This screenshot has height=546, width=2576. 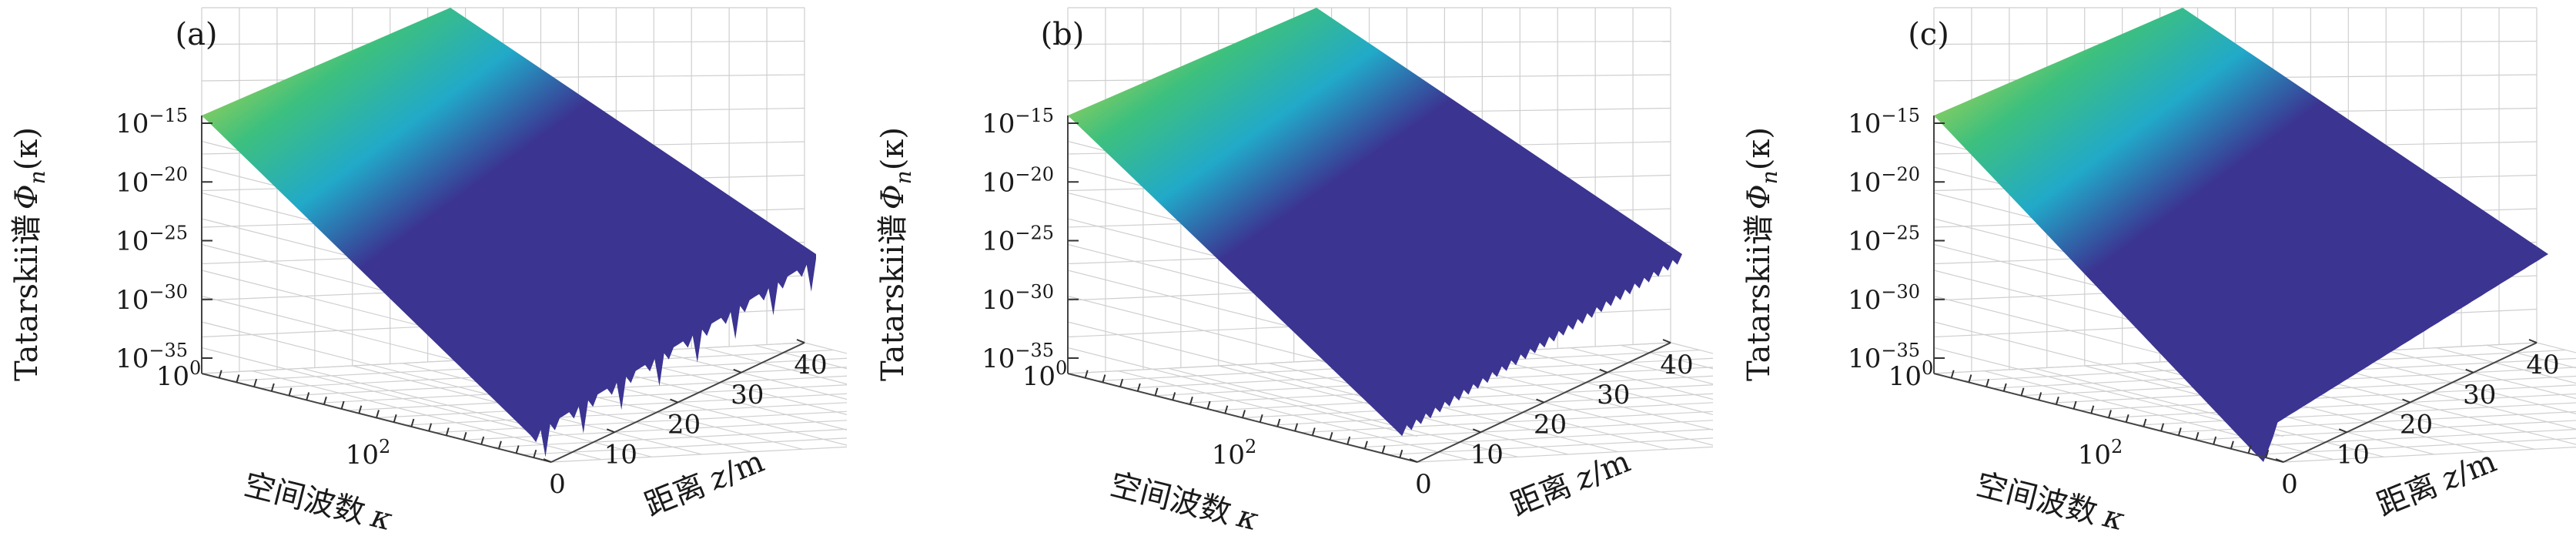 I want to click on panel-label: (a), so click(x=196, y=35).